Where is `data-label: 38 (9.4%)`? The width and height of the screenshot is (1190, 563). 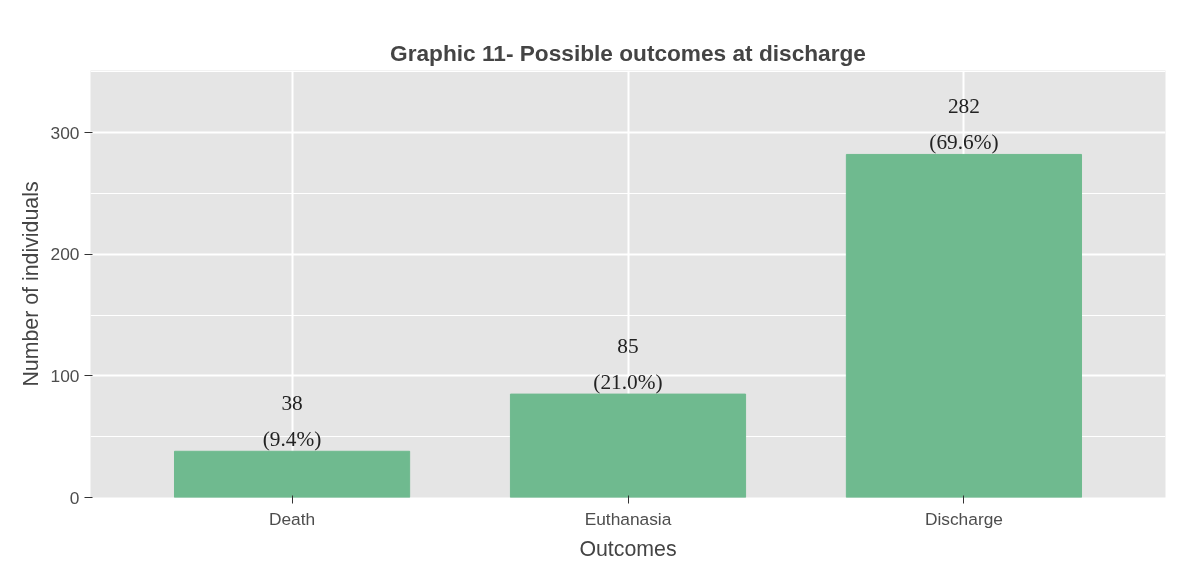
data-label: 38 (9.4%) is located at coordinates (292, 421).